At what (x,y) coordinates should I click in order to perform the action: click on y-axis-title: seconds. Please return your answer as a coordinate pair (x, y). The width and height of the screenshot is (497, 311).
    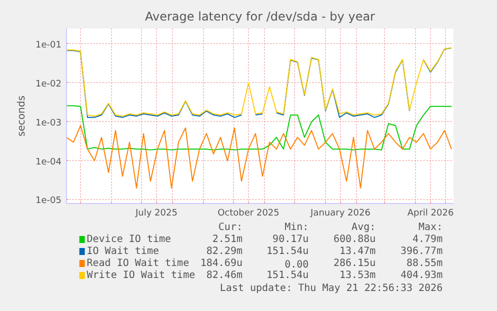
    Looking at the image, I should click on (22, 116).